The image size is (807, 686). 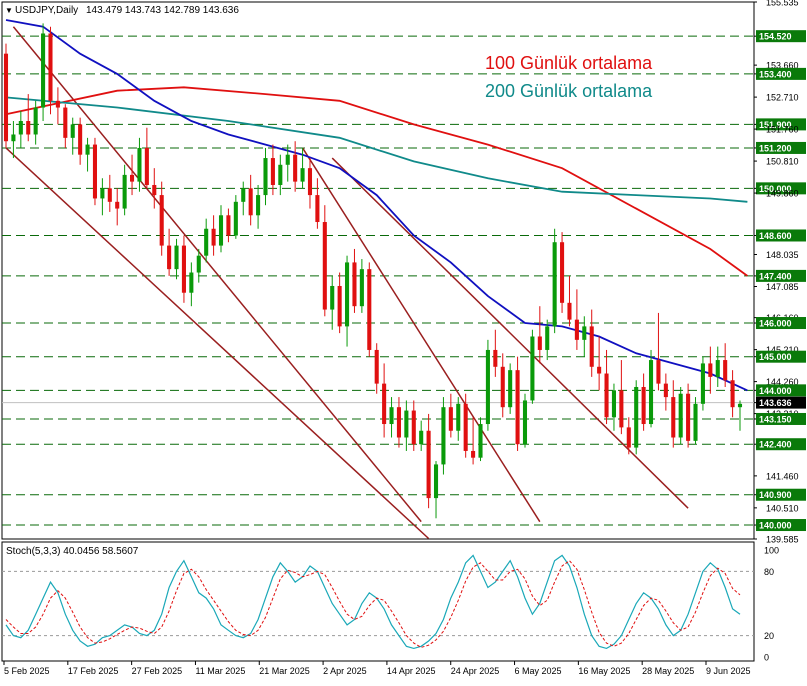 I want to click on y-tick-label: 155.535, so click(x=782, y=4).